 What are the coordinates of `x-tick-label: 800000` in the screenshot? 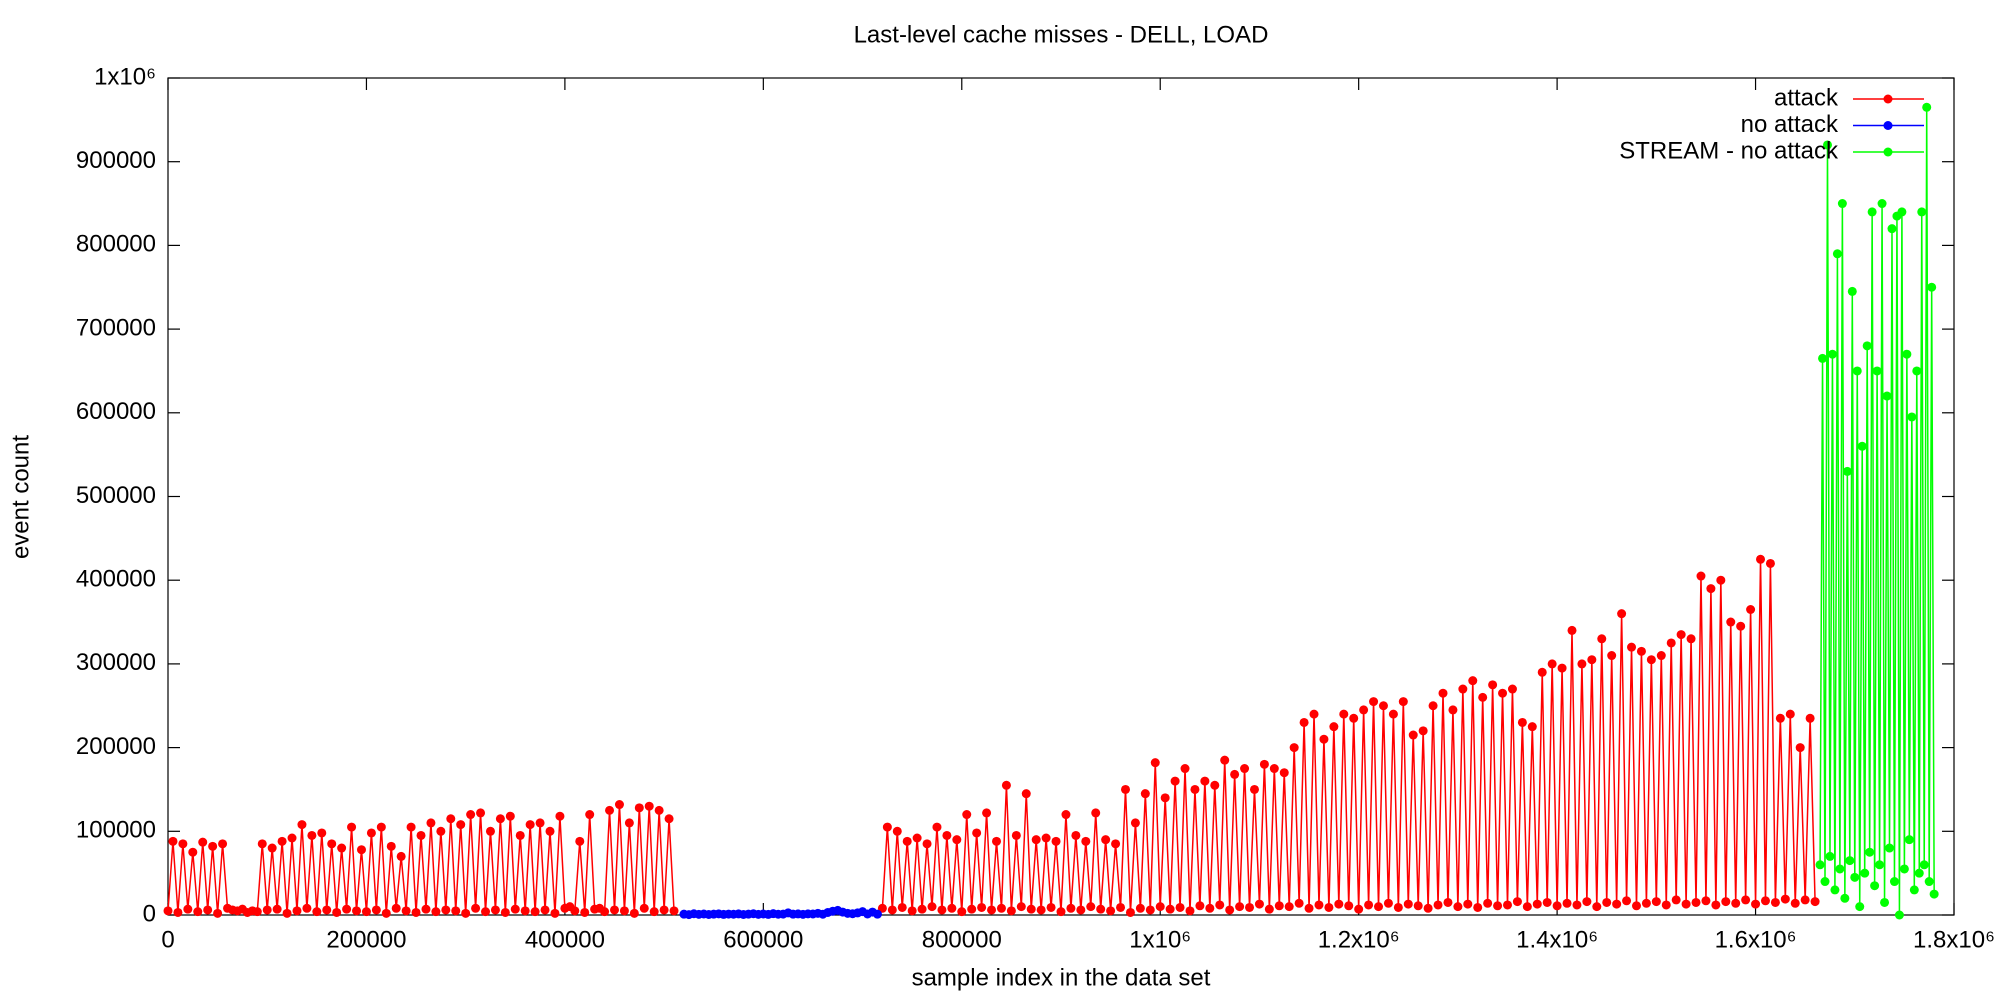 It's located at (962, 939).